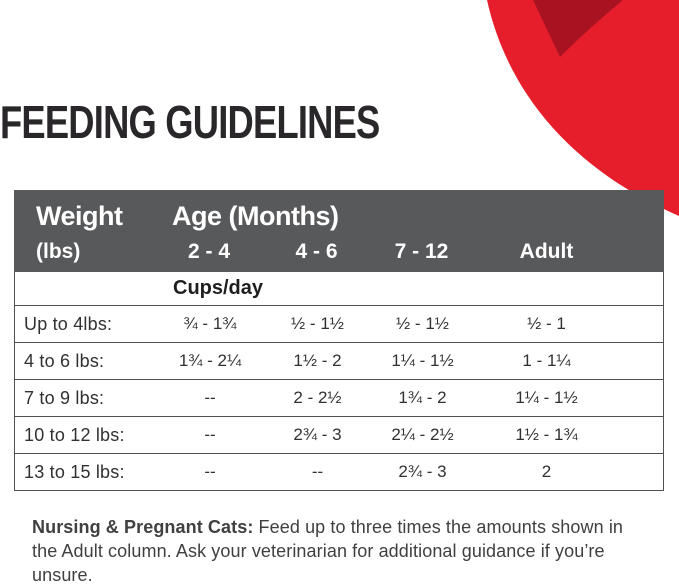  Describe the element at coordinates (546, 360) in the screenshot. I see `value-cell: 1 - 1¼` at that location.